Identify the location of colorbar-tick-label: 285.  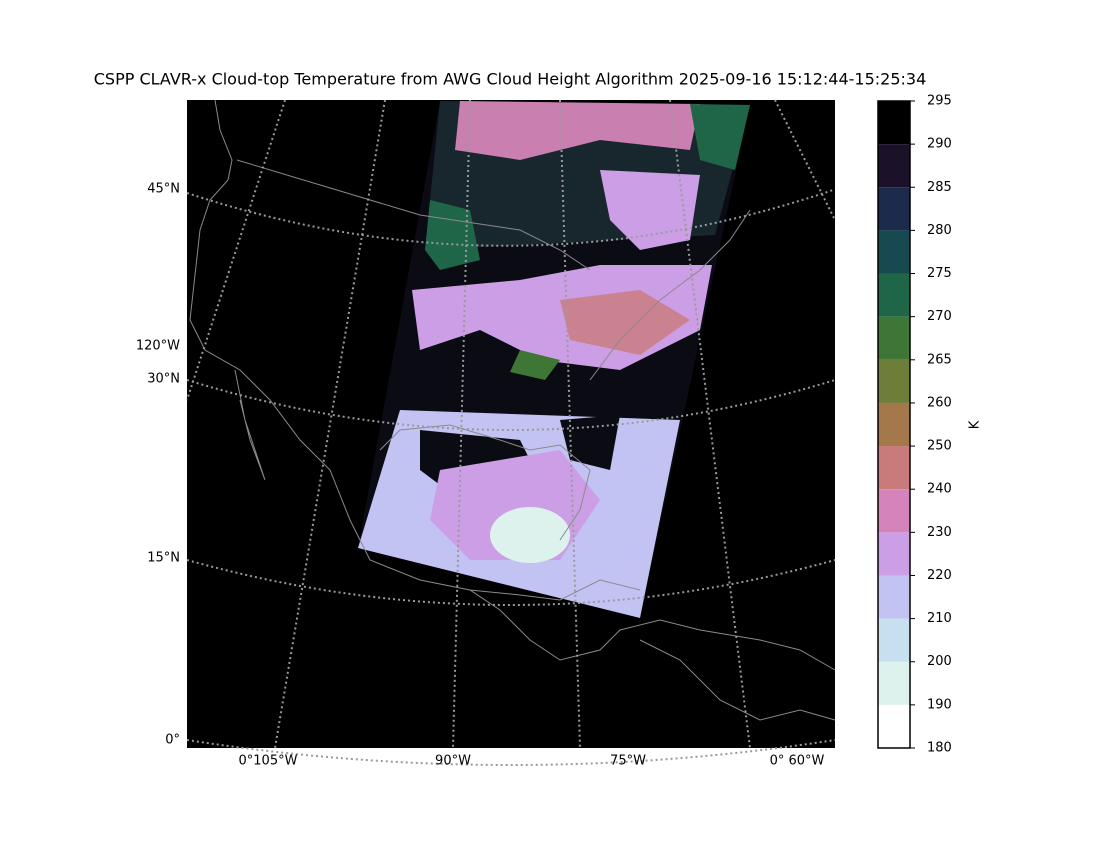
(939, 187).